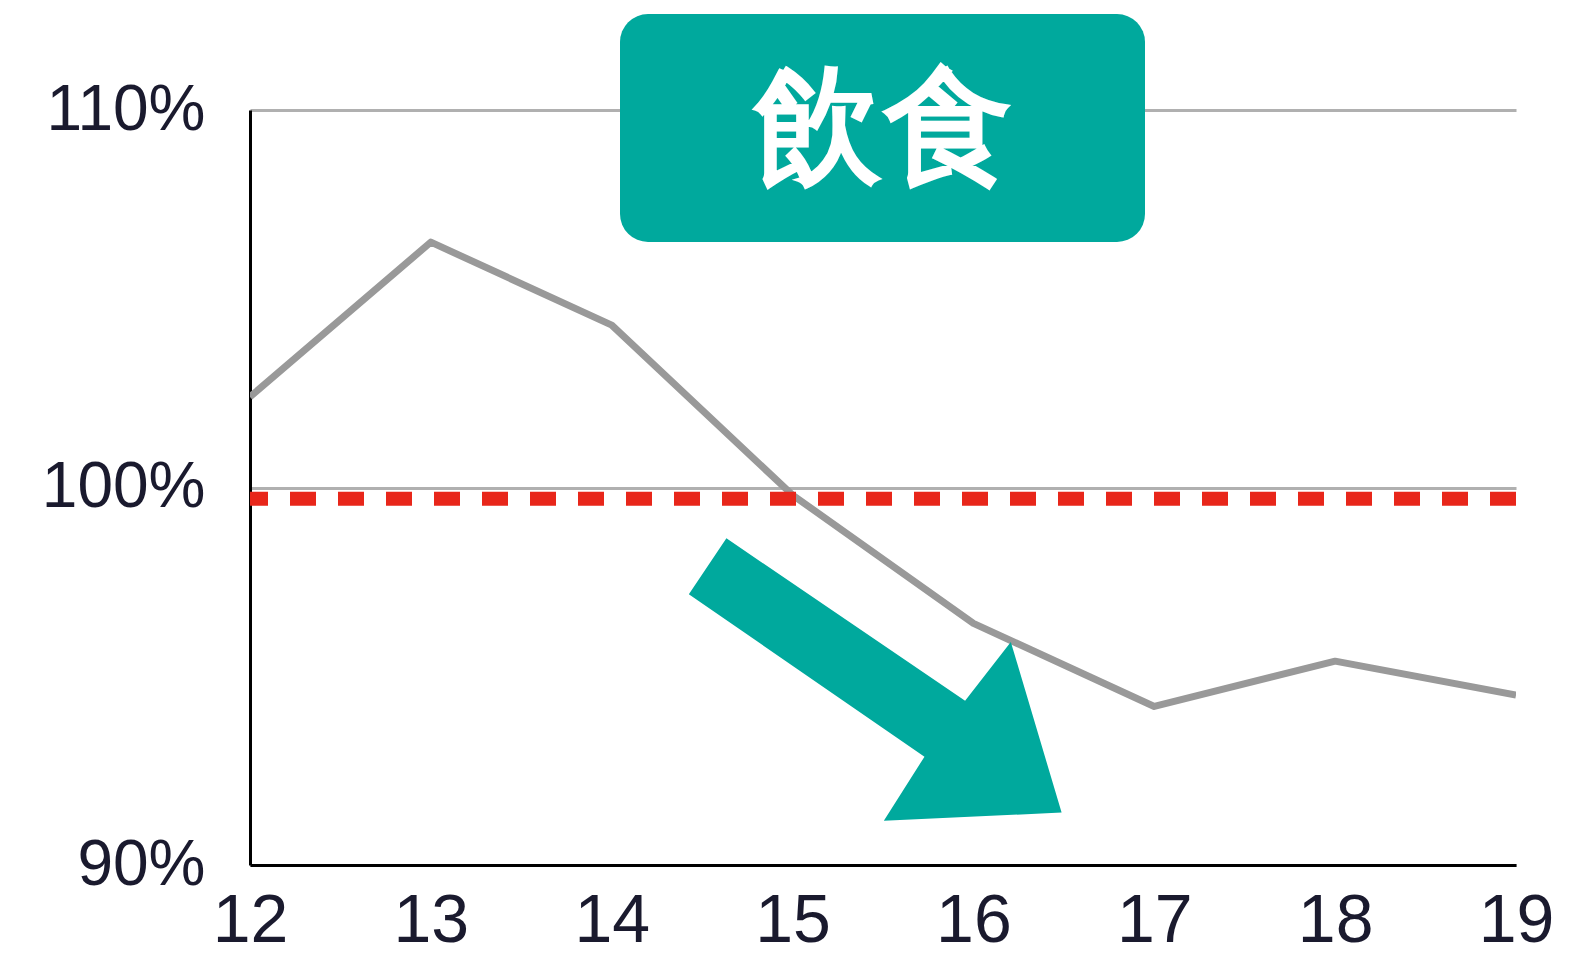 The height and width of the screenshot is (971, 1593). What do you see at coordinates (250, 917) in the screenshot?
I see `x-tick-label: 12` at bounding box center [250, 917].